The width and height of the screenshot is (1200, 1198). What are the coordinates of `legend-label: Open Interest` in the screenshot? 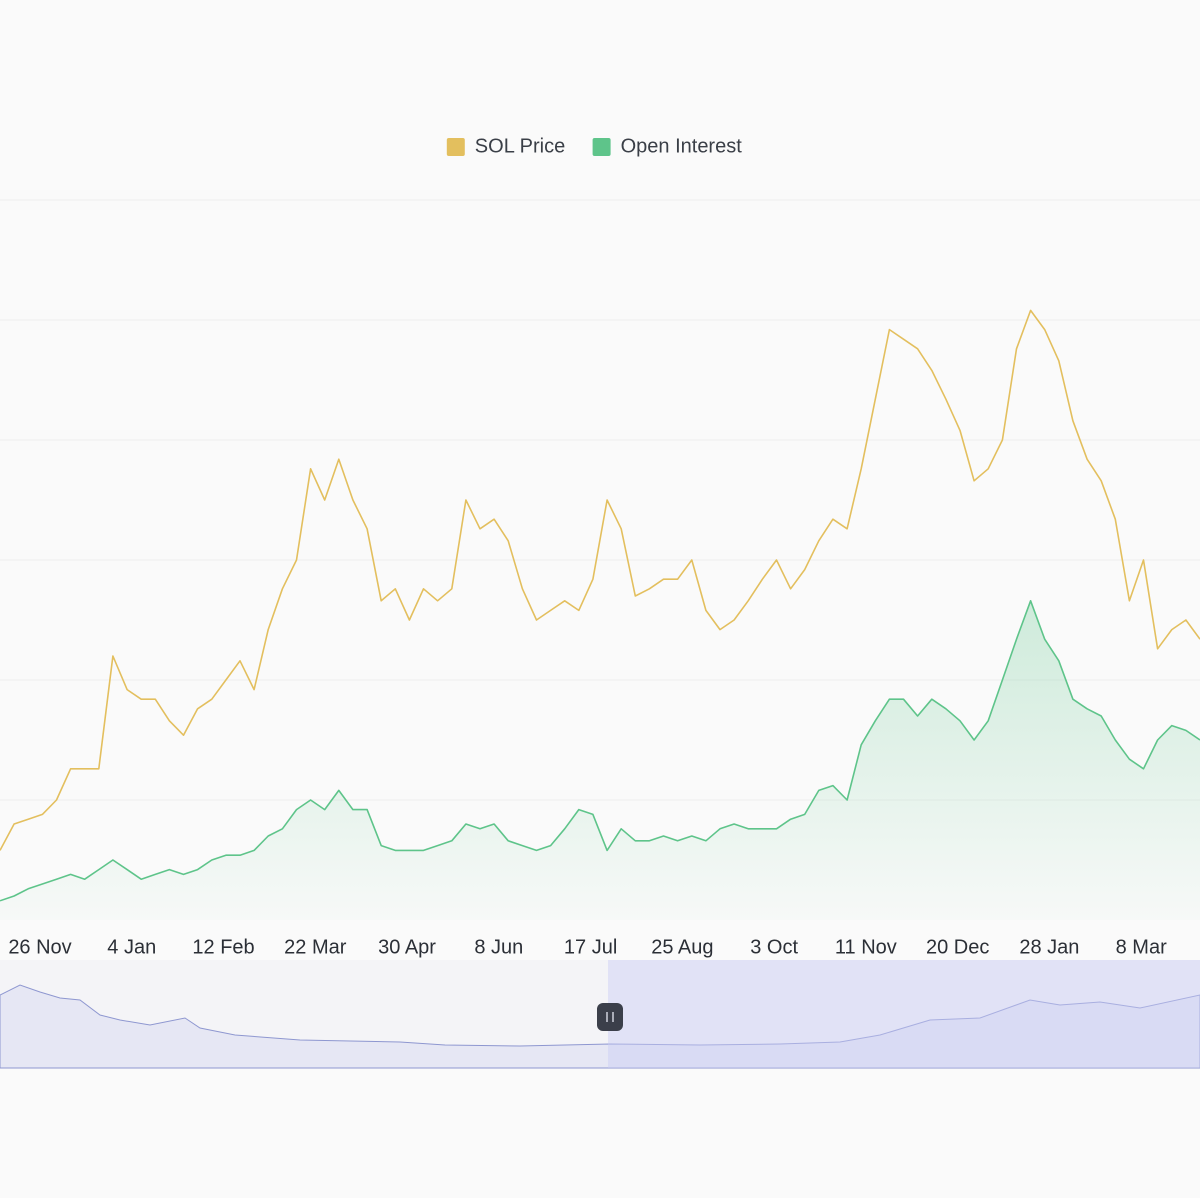 It's located at (682, 146).